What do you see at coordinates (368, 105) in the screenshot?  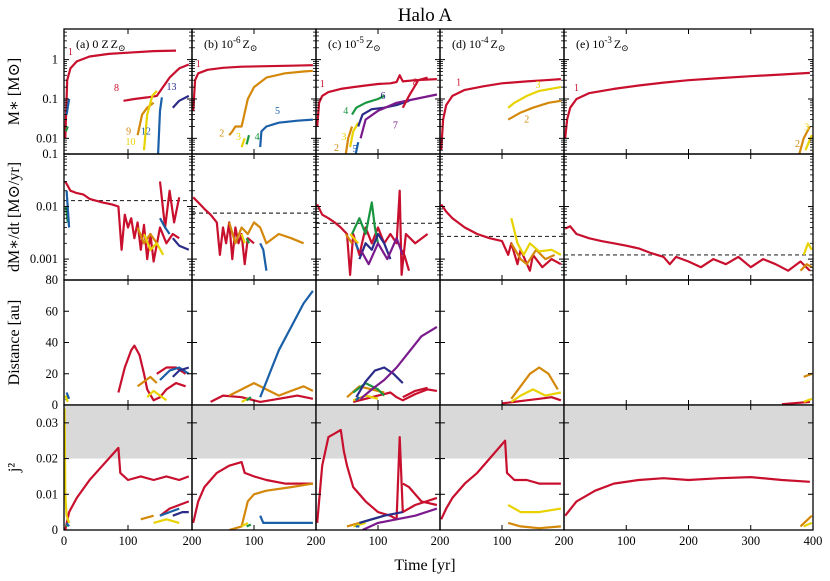 I see `series-line-4-mstar` at bounding box center [368, 105].